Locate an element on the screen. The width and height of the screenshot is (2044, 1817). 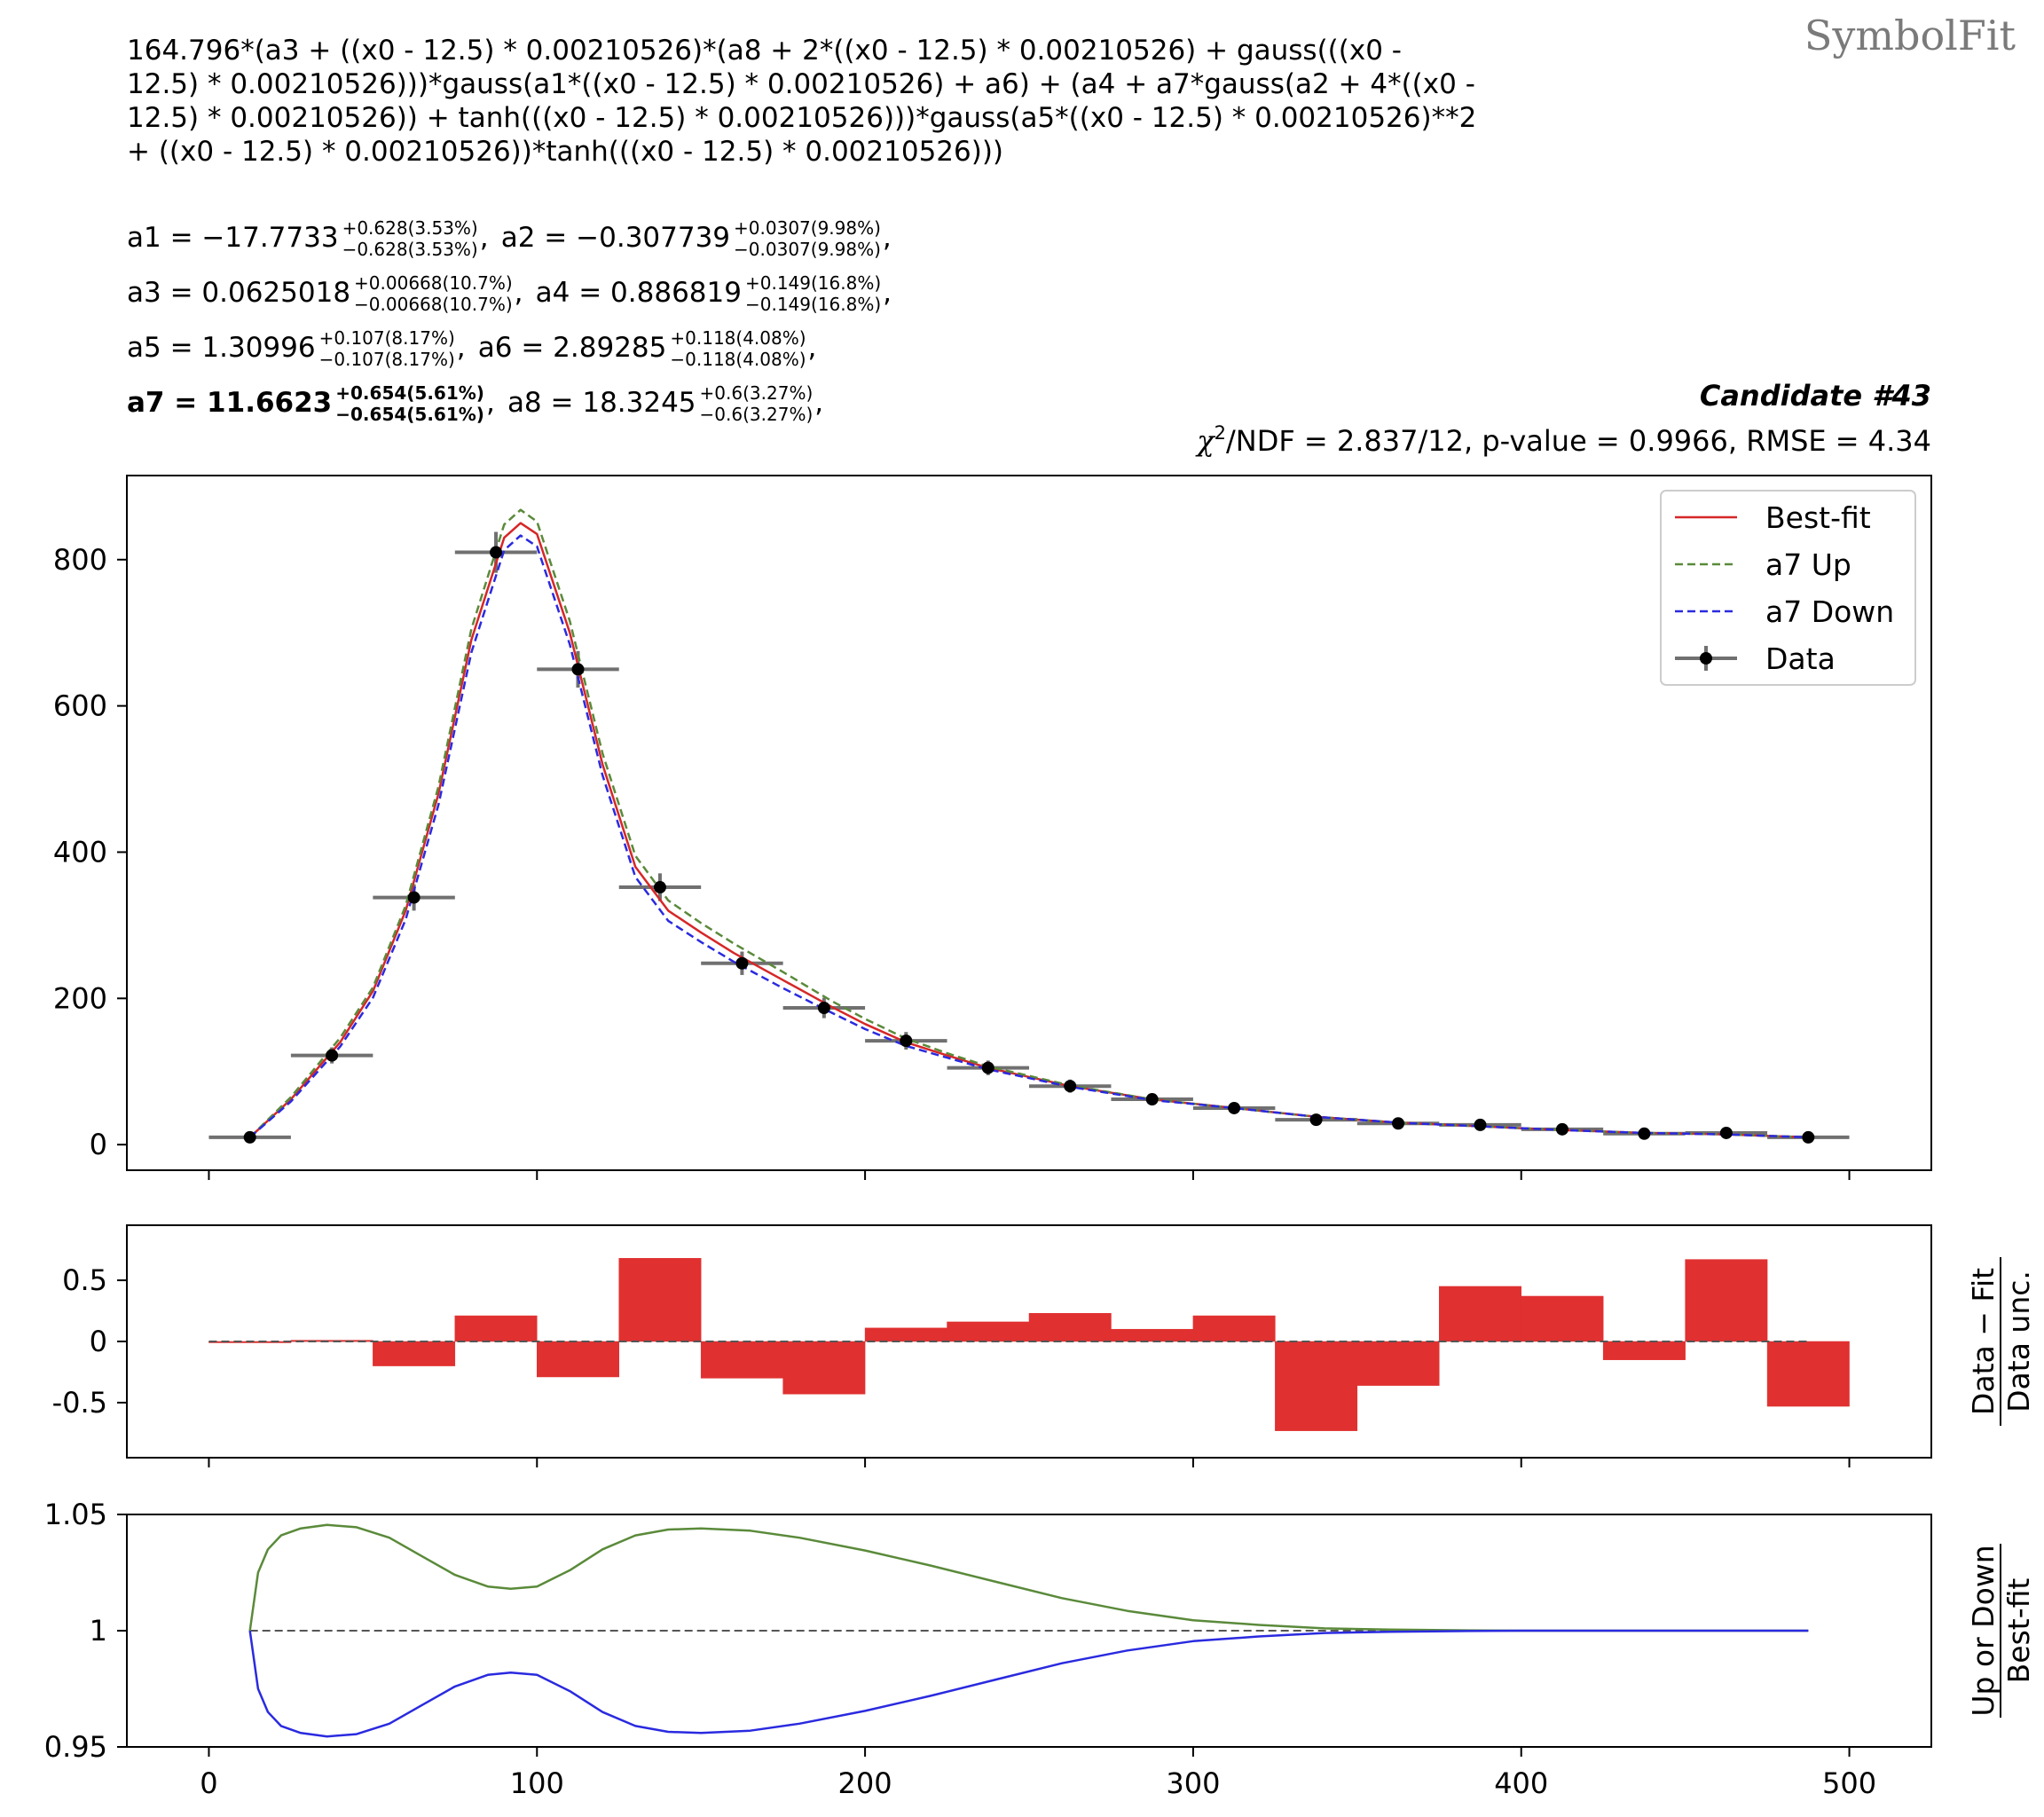
param-a1-down: −0.628(3.53%) is located at coordinates (410, 249).